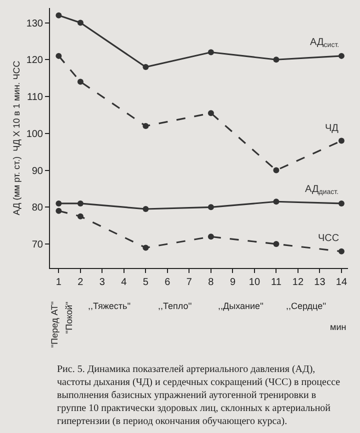 The height and width of the screenshot is (433, 360). Describe the element at coordinates (325, 43) in the screenshot. I see `series-label: АД$_{сист.}$` at that location.